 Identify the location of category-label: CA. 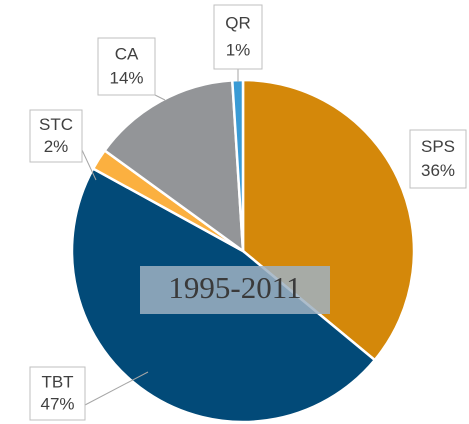
(127, 54).